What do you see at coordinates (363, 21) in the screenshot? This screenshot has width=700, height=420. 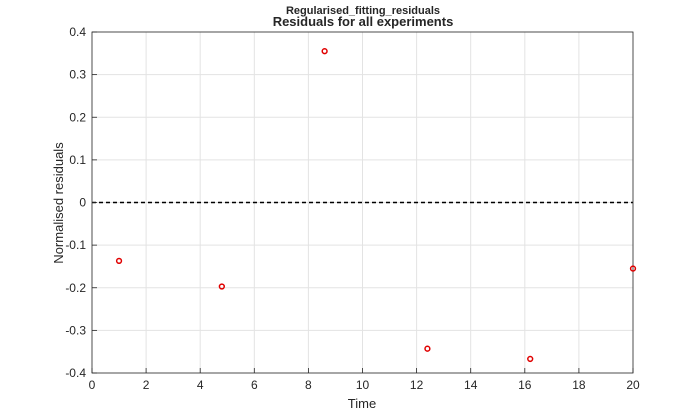 I see `chart-title: Residuals for all experiments` at bounding box center [363, 21].